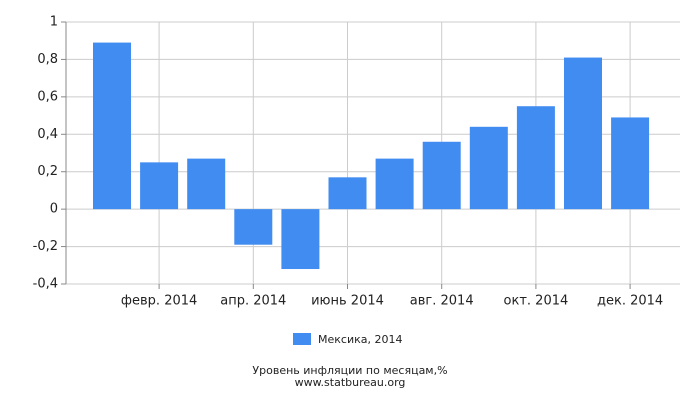 The height and width of the screenshot is (404, 700). I want to click on x-tick-label: дек. 2014, so click(630, 301).